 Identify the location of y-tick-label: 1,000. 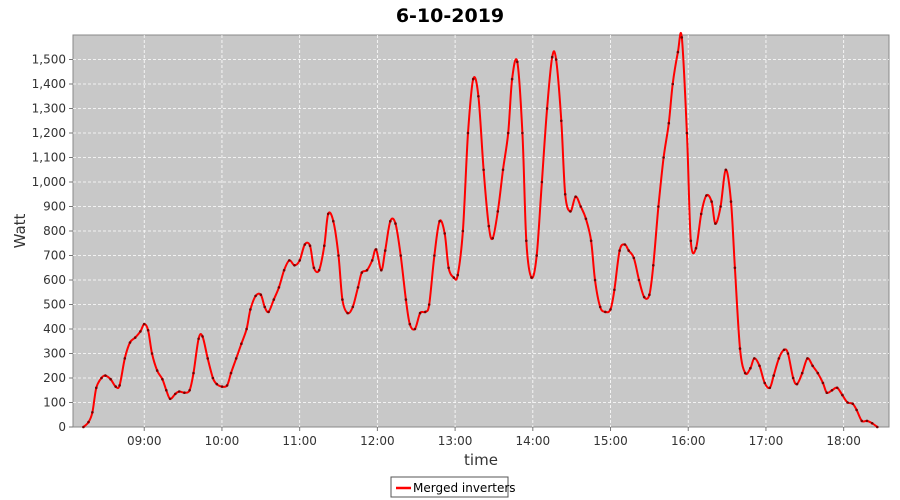
(49, 182).